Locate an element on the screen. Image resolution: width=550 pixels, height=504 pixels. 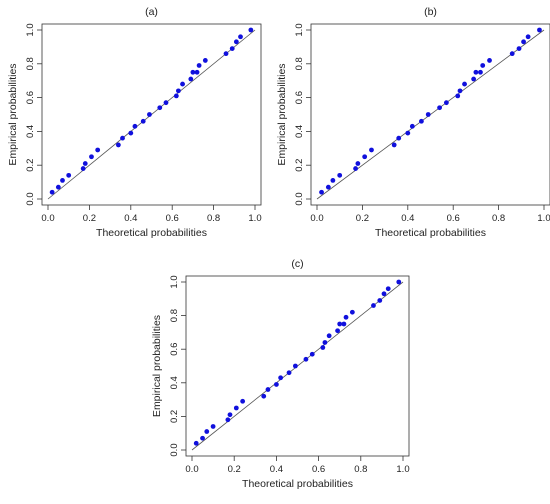
y-tick-label: 0.6 is located at coordinates (174, 349).